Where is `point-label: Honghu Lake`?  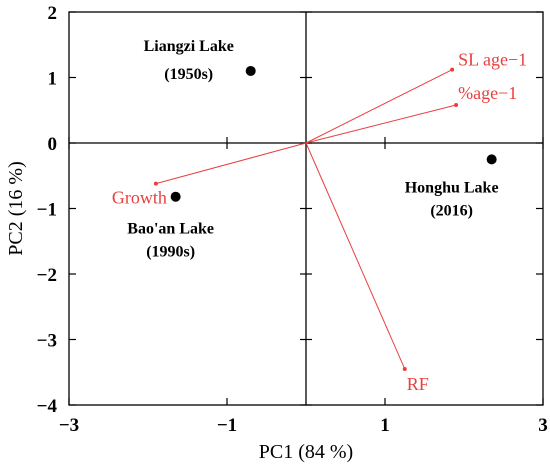 point-label: Honghu Lake is located at coordinates (452, 187).